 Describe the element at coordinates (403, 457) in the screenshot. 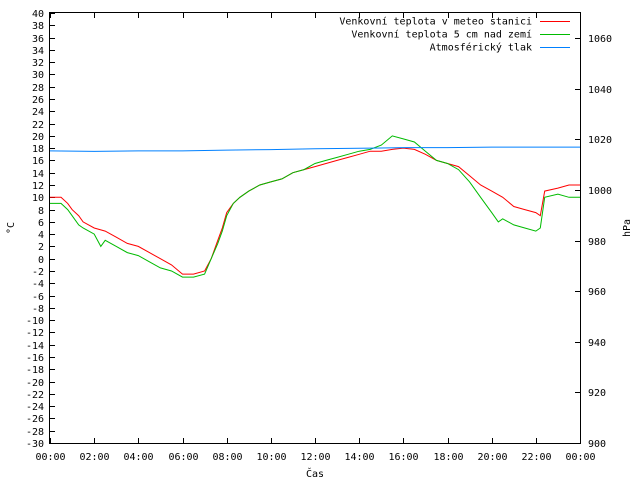

I see `x-tick-label: 16:00` at that location.